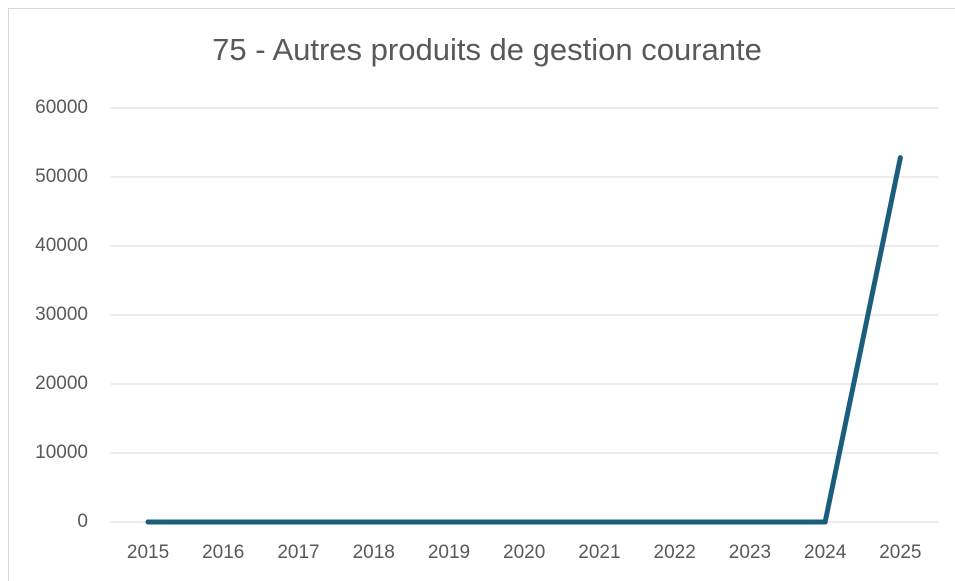  I want to click on y-tick-label: 50000, so click(61, 176).